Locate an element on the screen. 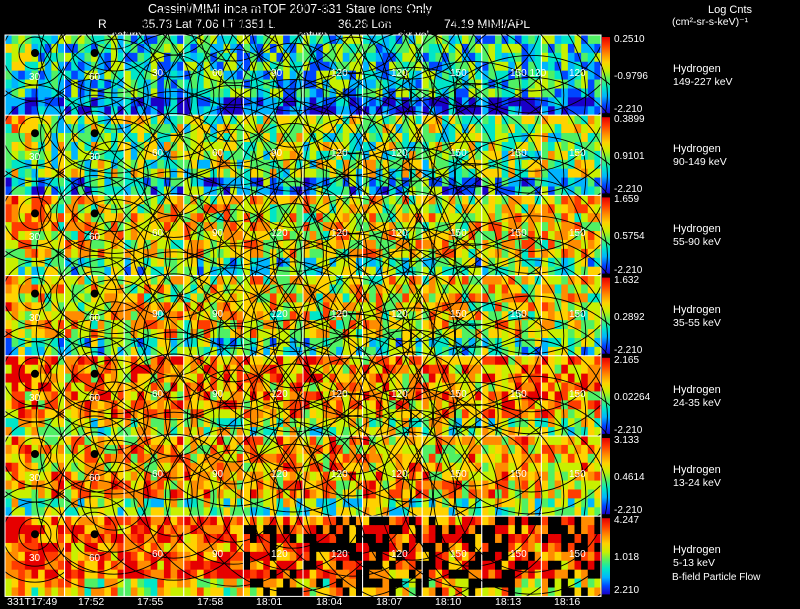  panel-r0-c0 is located at coordinates (42, 60).